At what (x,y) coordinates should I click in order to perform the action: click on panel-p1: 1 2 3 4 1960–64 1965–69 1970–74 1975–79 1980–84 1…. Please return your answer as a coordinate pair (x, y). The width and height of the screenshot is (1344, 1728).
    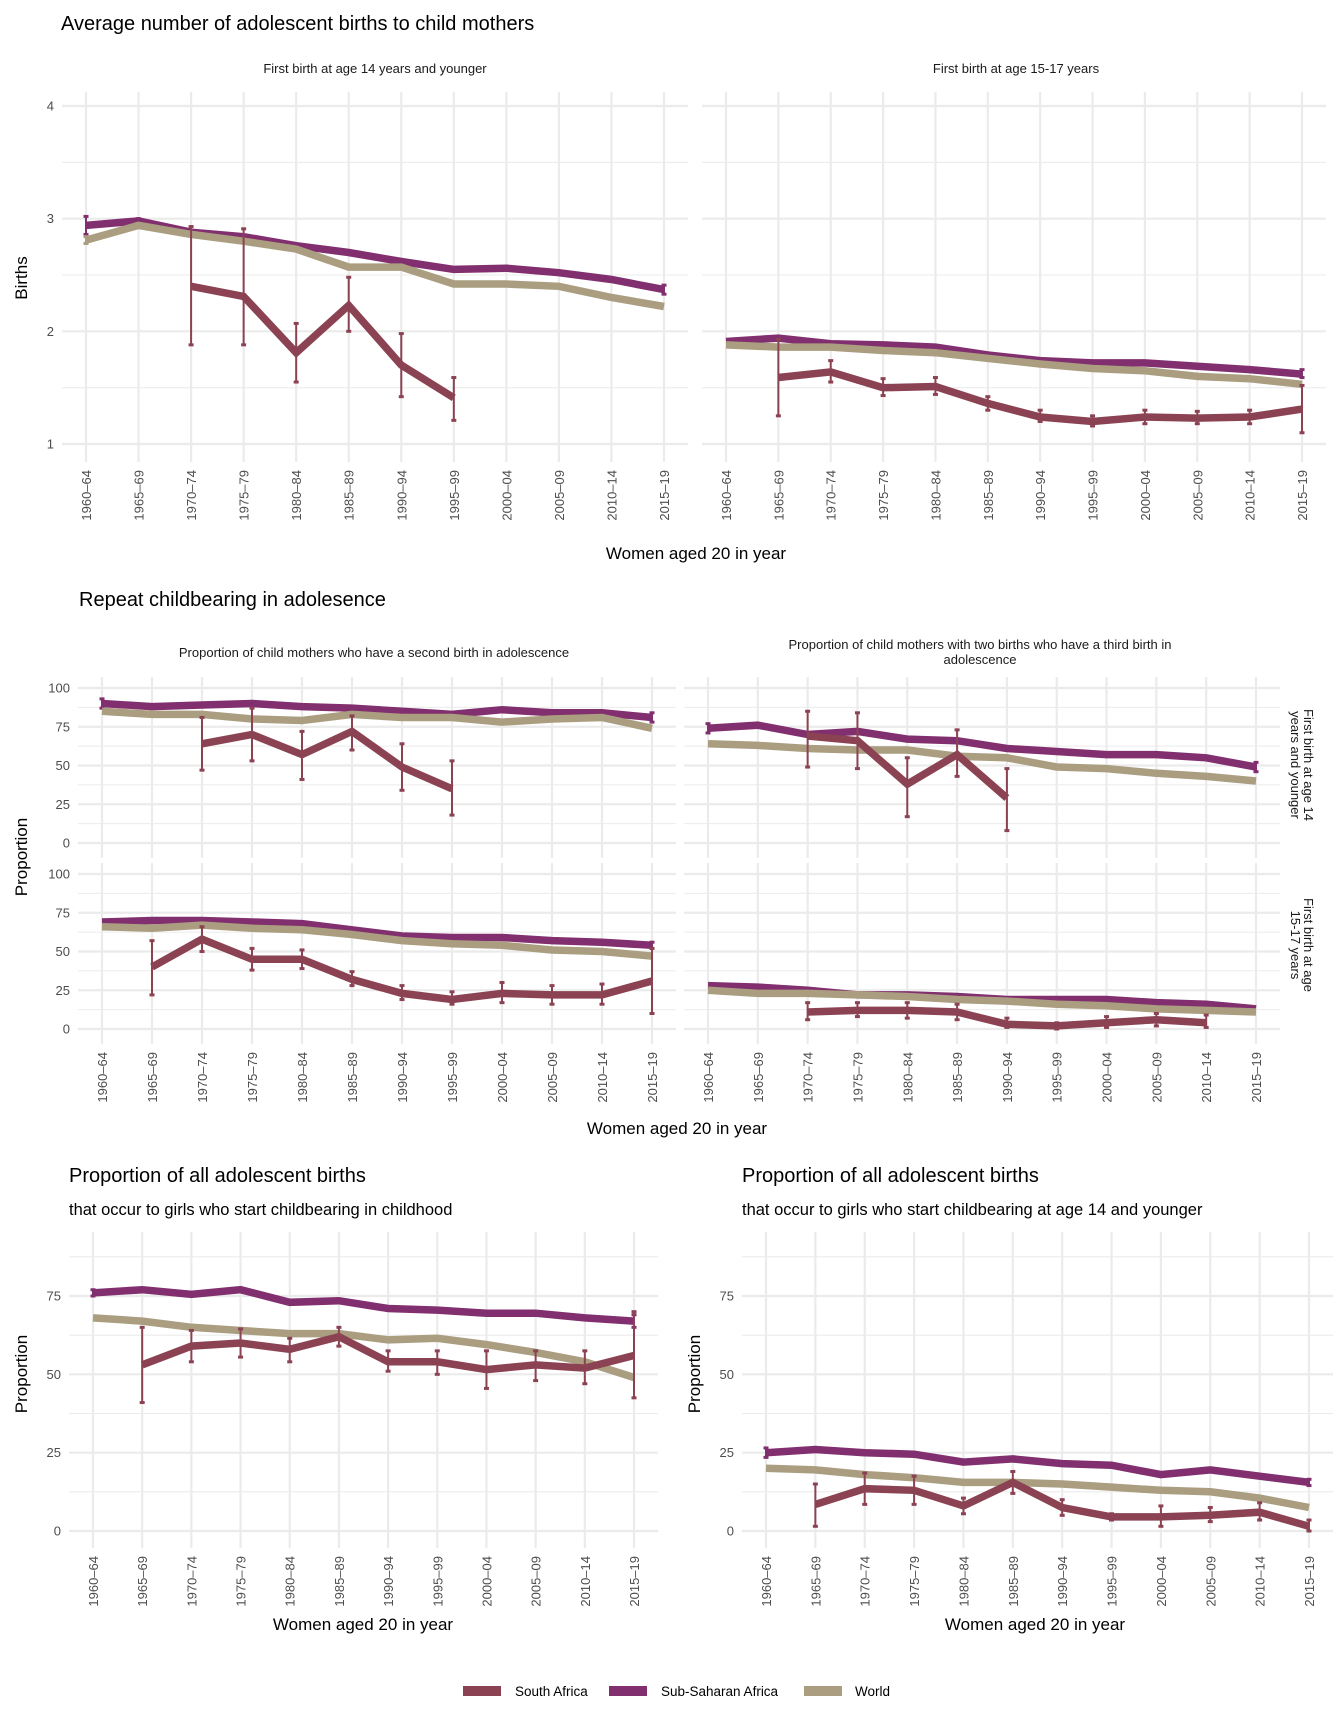
    Looking at the image, I should click on (367, 291).